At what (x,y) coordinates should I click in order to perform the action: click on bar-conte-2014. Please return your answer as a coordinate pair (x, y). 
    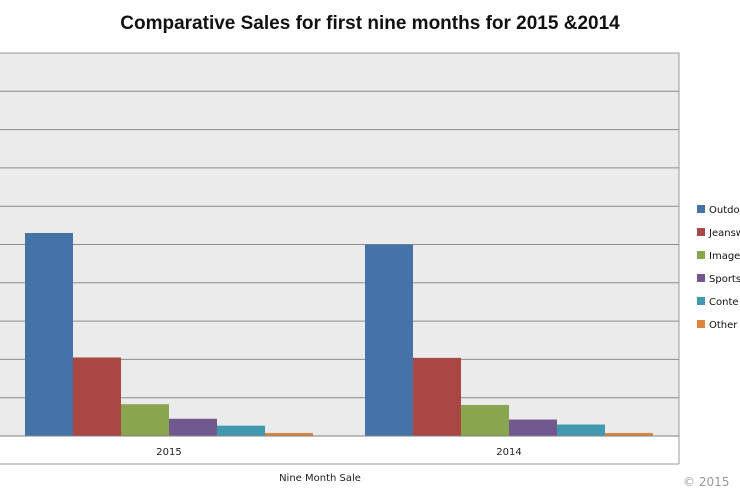
    Looking at the image, I should click on (581, 430).